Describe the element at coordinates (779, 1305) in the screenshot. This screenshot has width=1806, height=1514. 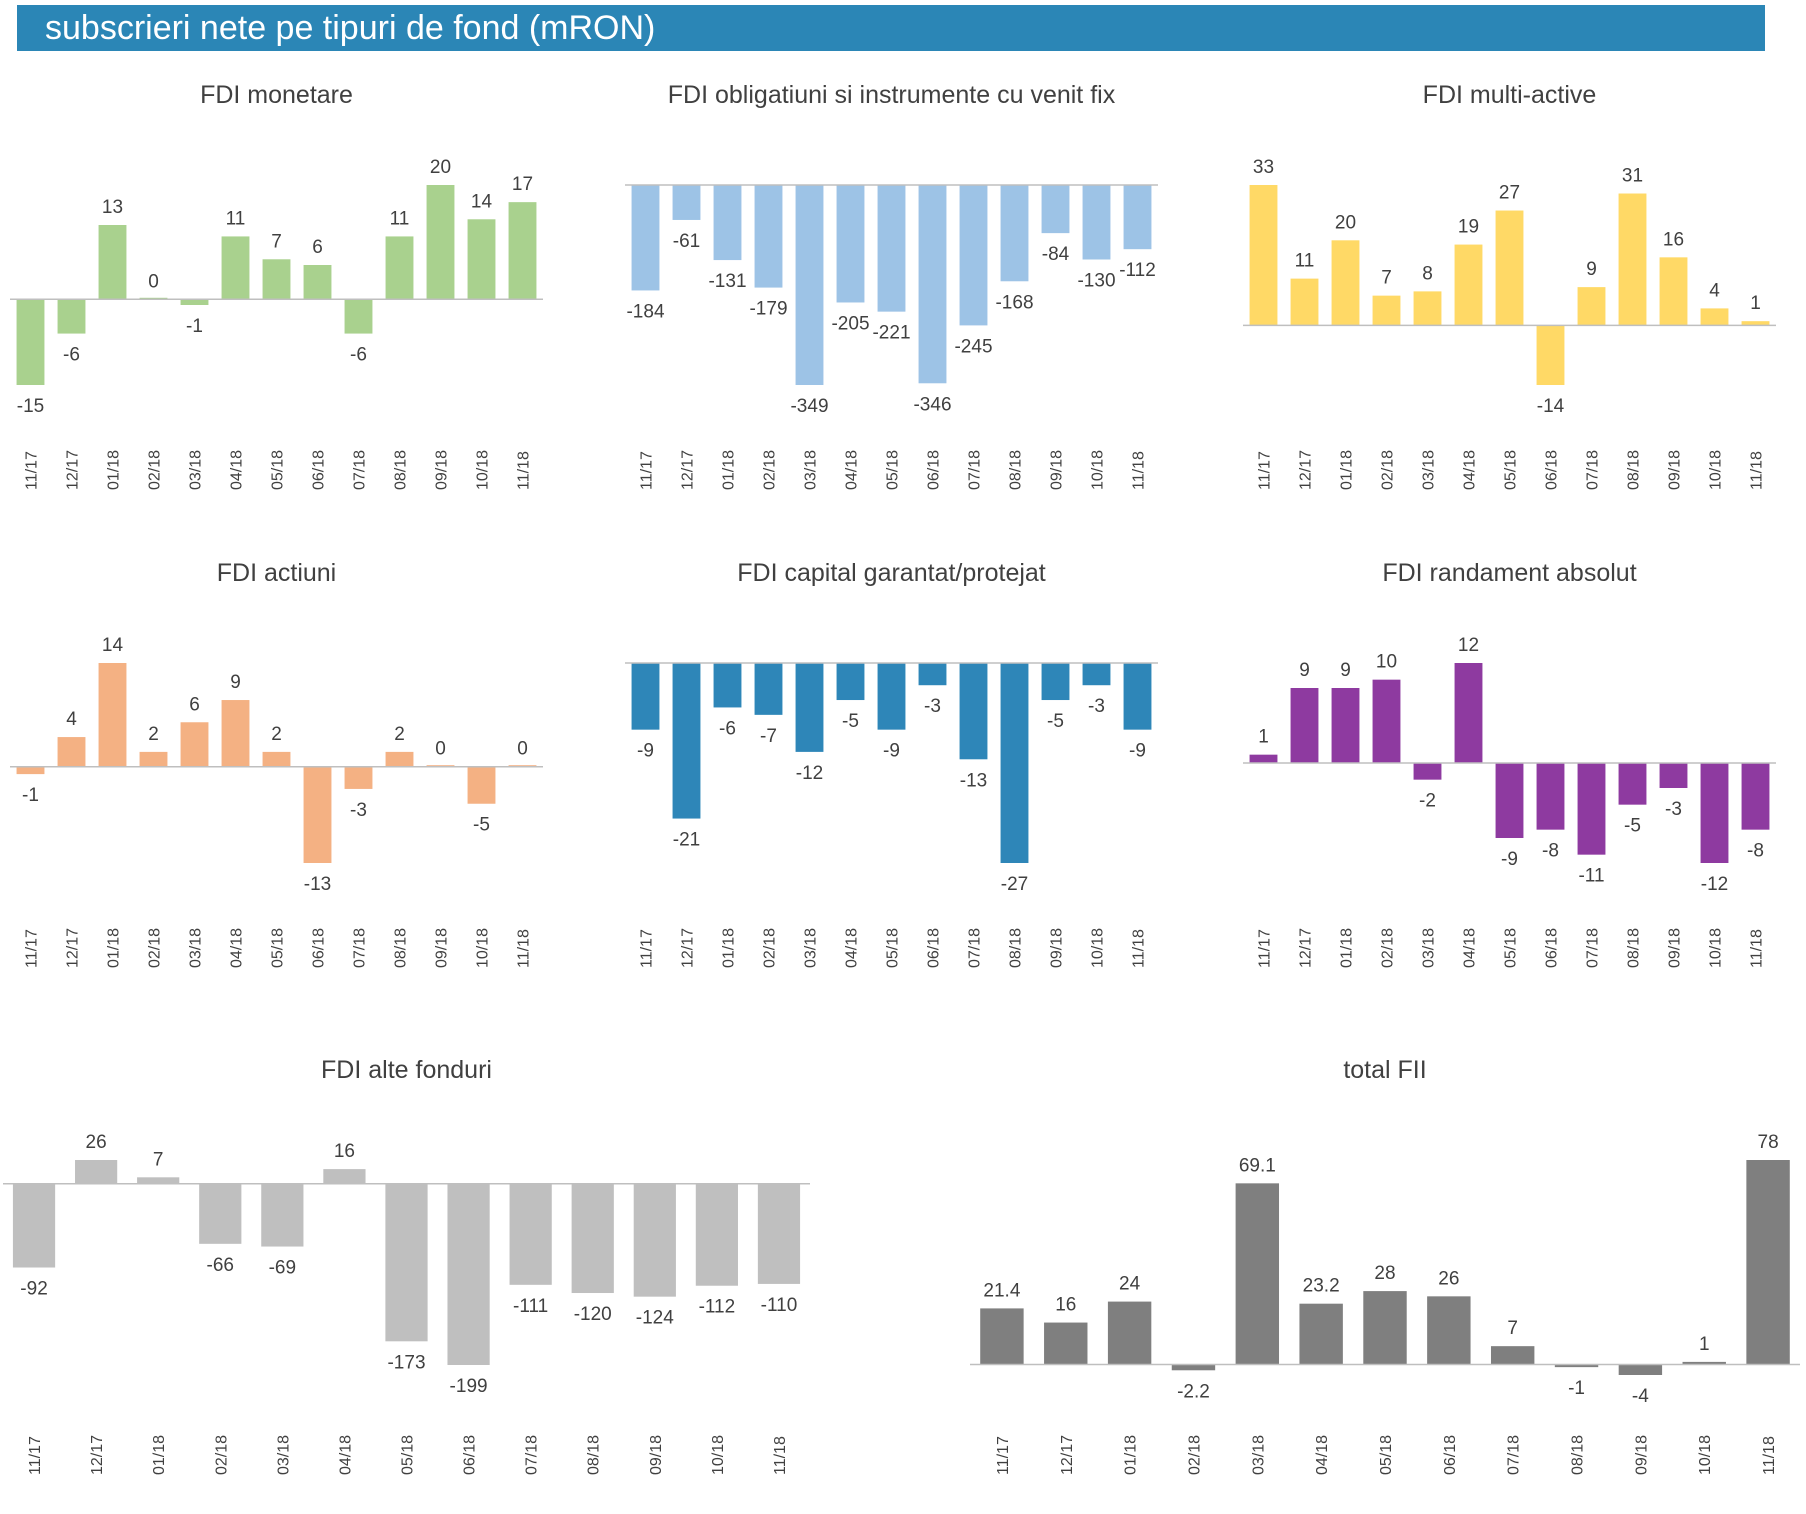
I see `data-label: -110` at that location.